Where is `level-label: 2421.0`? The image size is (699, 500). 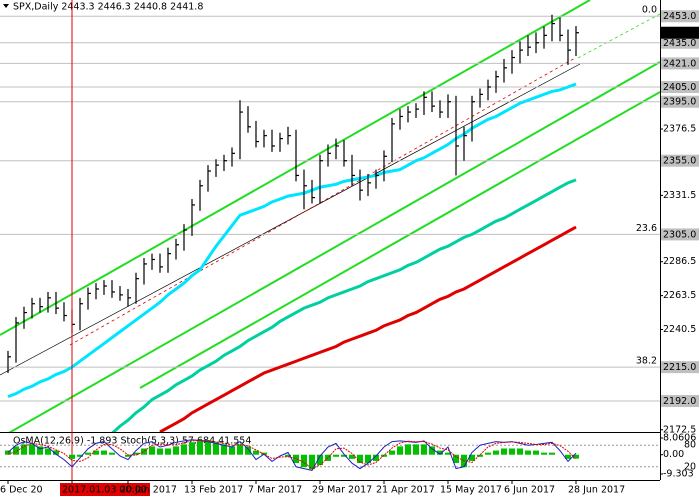 level-label: 2421.0 is located at coordinates (679, 63).